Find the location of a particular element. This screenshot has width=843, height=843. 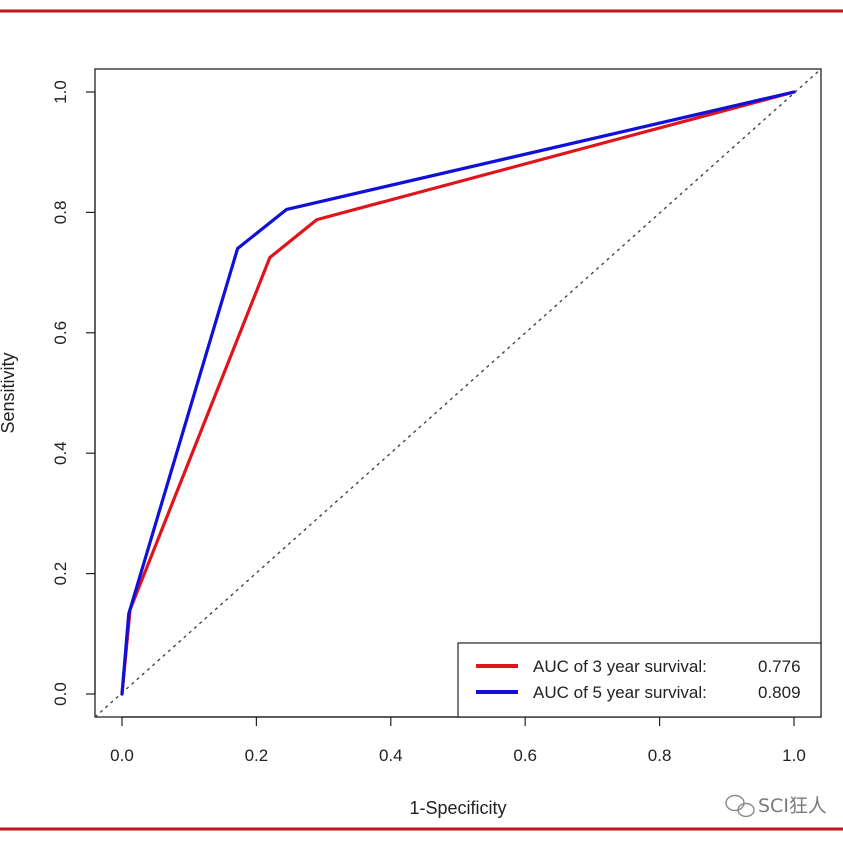

y-tick-label: 0.6 is located at coordinates (60, 333).